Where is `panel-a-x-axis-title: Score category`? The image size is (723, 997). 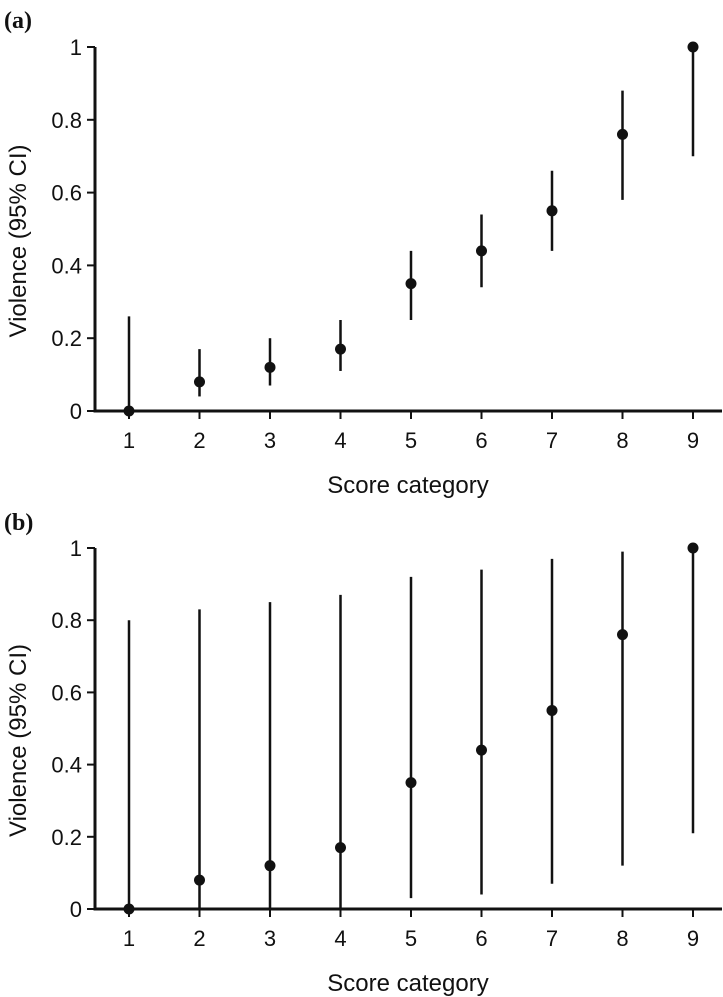
panel-a-x-axis-title: Score category is located at coordinates (407, 485).